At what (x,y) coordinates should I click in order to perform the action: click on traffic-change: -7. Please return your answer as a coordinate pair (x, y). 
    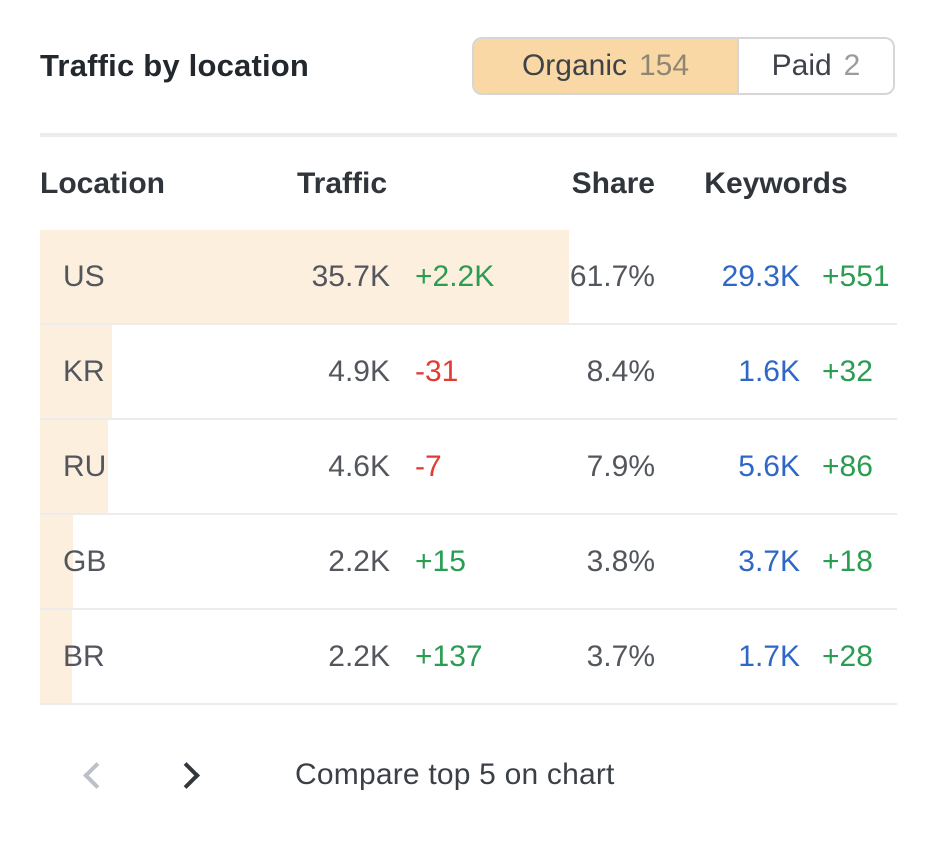
    Looking at the image, I should click on (428, 466).